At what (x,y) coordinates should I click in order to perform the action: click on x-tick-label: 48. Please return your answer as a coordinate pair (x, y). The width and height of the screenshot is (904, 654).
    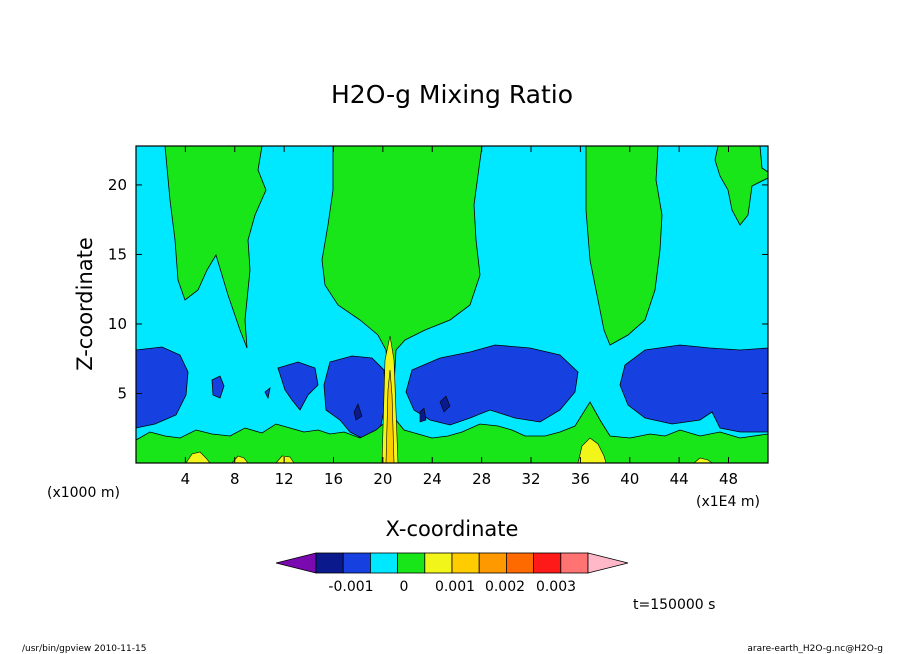
    Looking at the image, I should click on (728, 479).